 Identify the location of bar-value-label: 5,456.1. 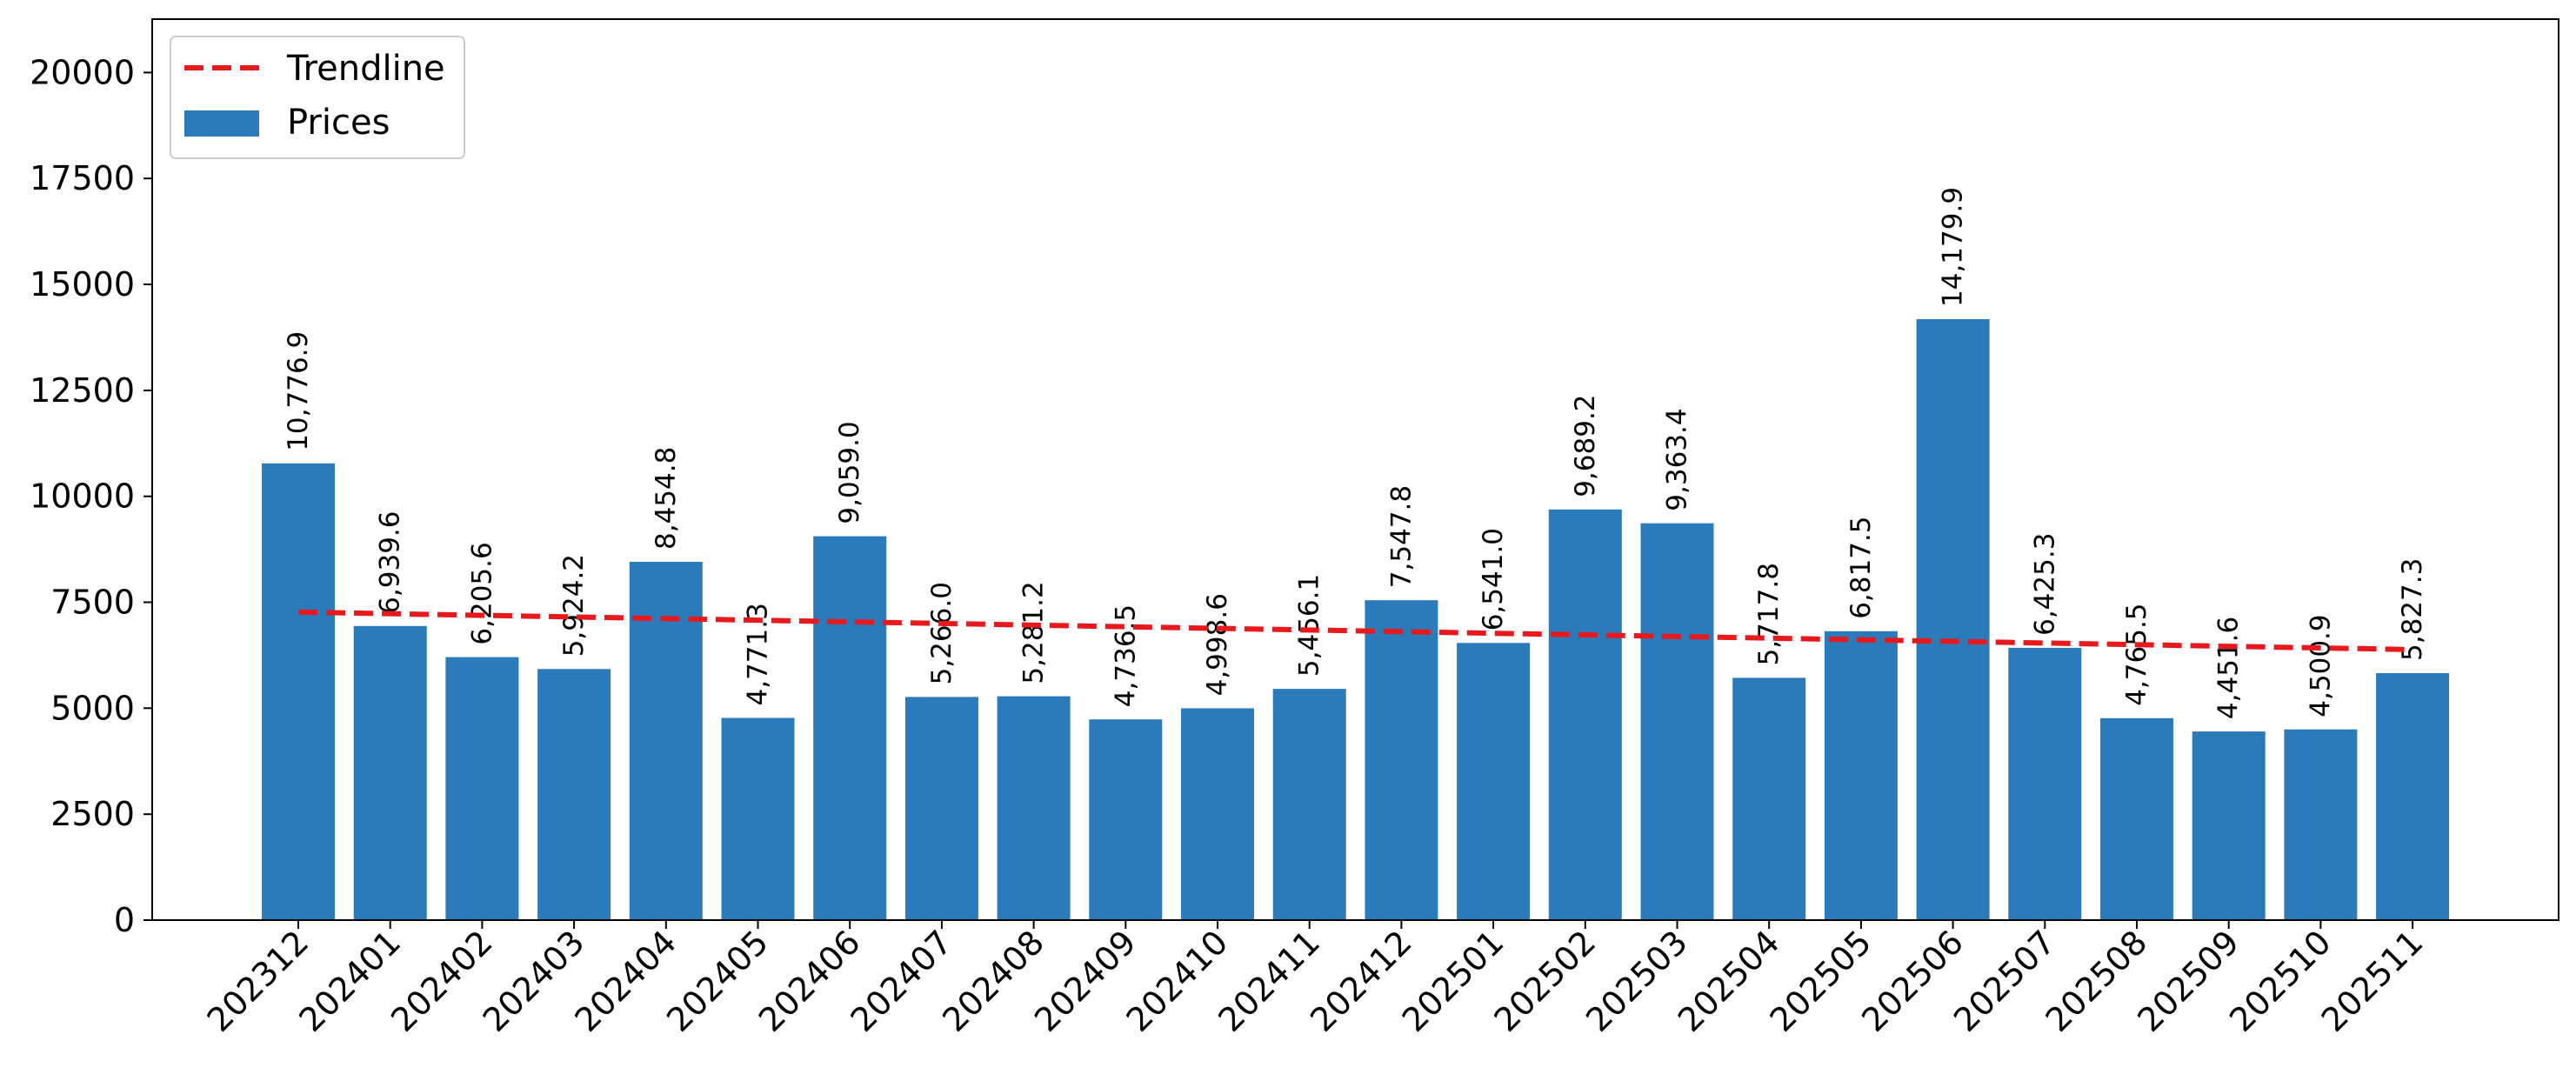
(1309, 625).